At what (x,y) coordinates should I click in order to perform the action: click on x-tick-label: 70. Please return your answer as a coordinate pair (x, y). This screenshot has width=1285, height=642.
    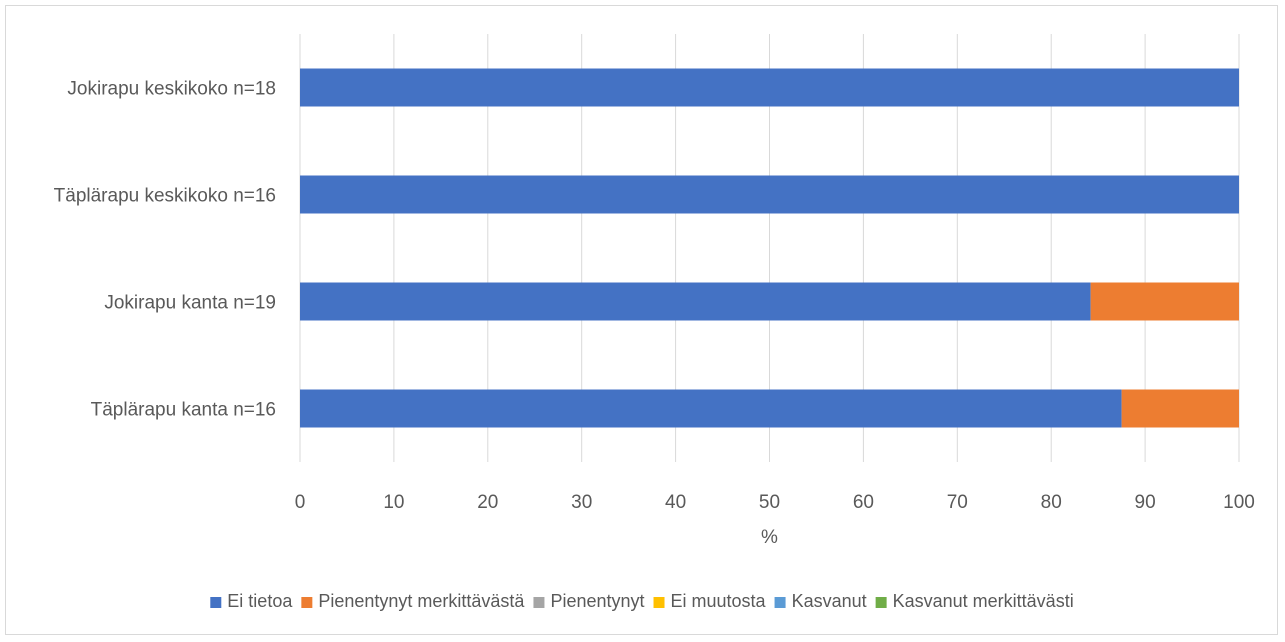
    Looking at the image, I should click on (957, 502).